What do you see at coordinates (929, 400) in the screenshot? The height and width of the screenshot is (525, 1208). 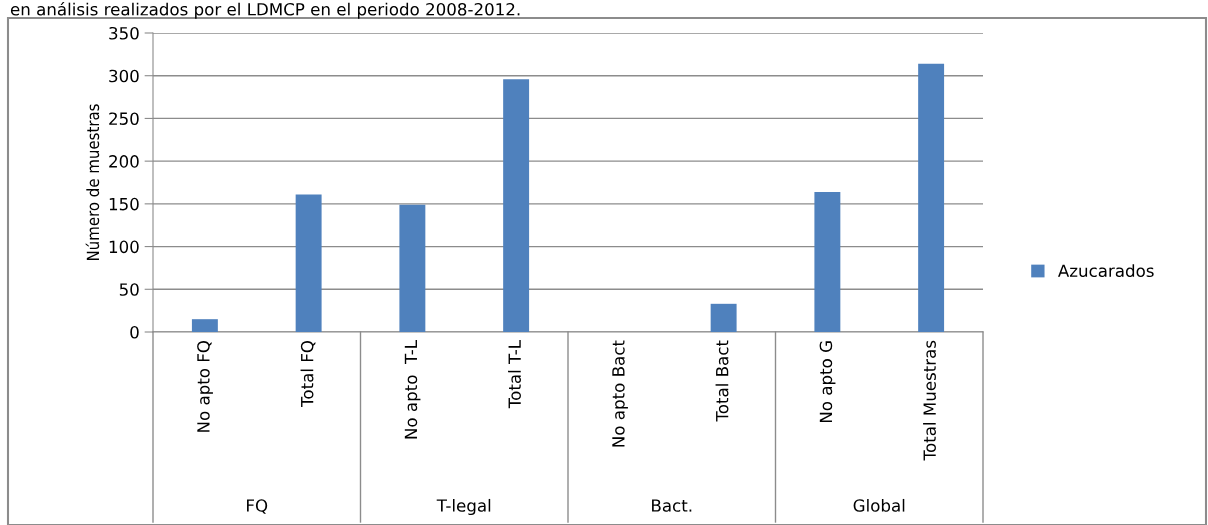 I see `x-tick-label: Total Muestras` at bounding box center [929, 400].